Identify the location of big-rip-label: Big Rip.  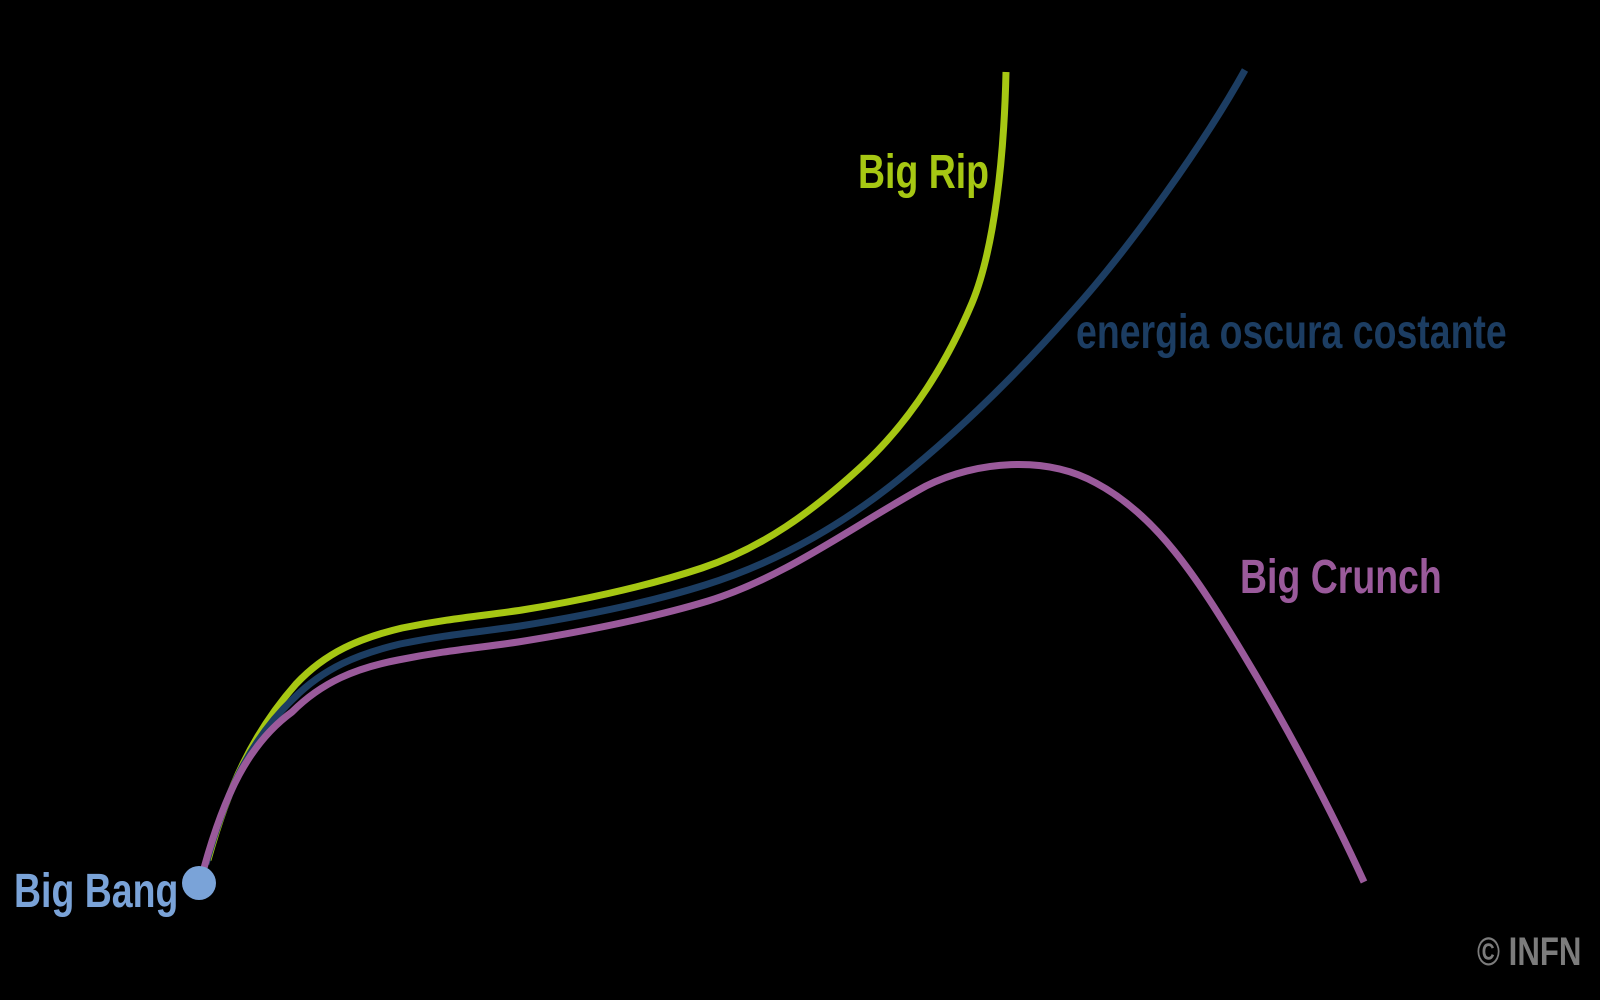
(924, 172).